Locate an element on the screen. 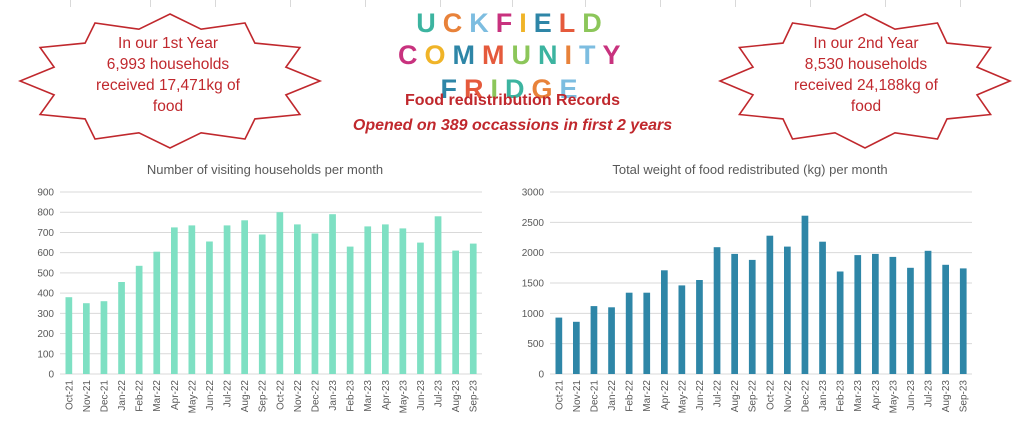  x-tick-label: May-23 is located at coordinates (403, 397).